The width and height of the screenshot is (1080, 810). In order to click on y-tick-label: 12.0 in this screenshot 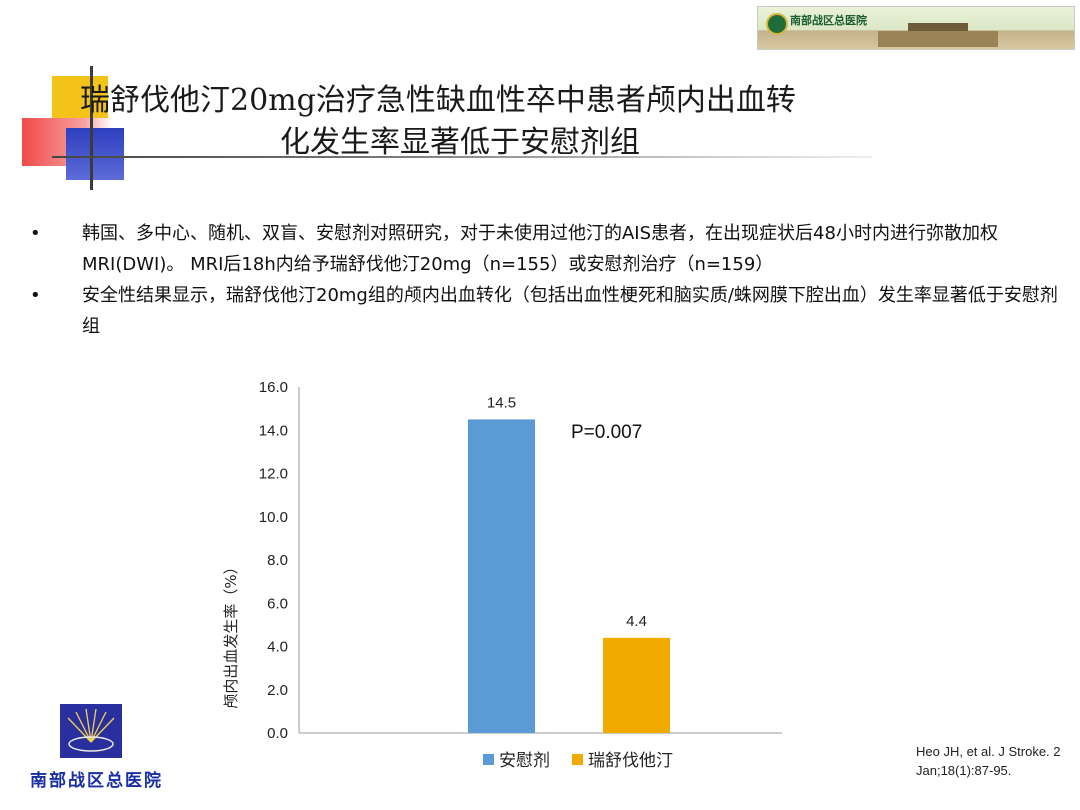, I will do `click(273, 474)`.